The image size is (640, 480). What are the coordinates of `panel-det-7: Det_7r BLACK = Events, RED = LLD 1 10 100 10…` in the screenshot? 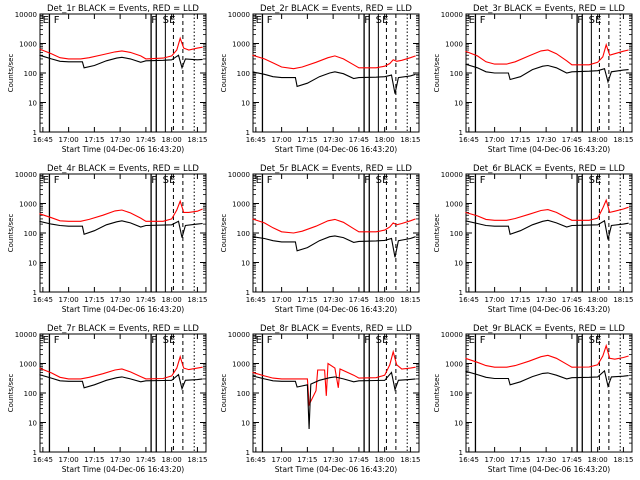 It's located at (107, 399).